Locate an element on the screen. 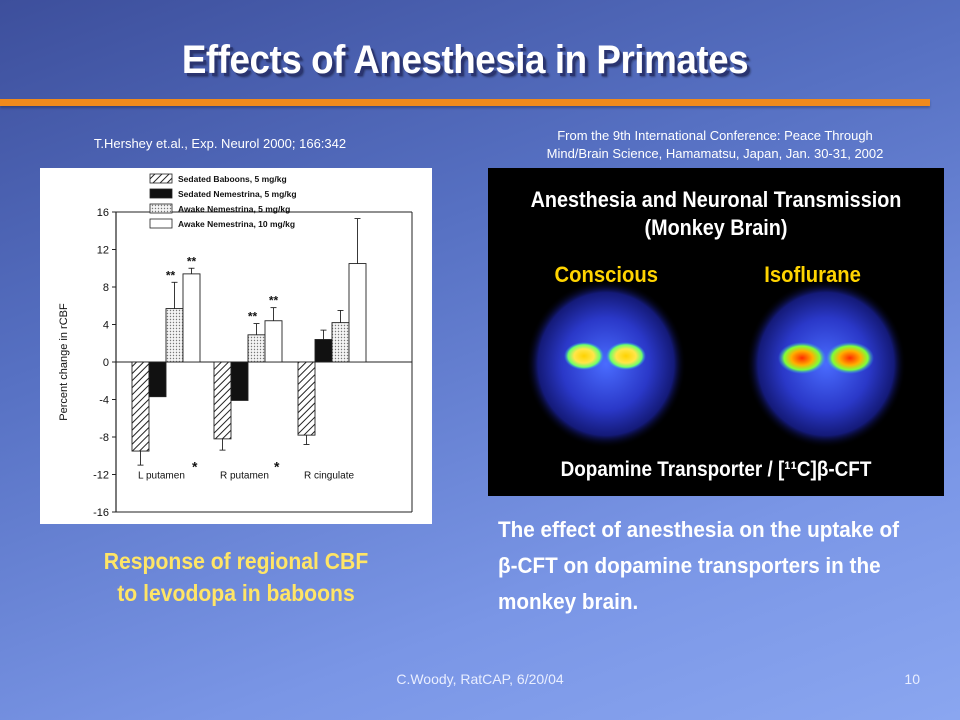  brain-isoflurane is located at coordinates (826, 364).